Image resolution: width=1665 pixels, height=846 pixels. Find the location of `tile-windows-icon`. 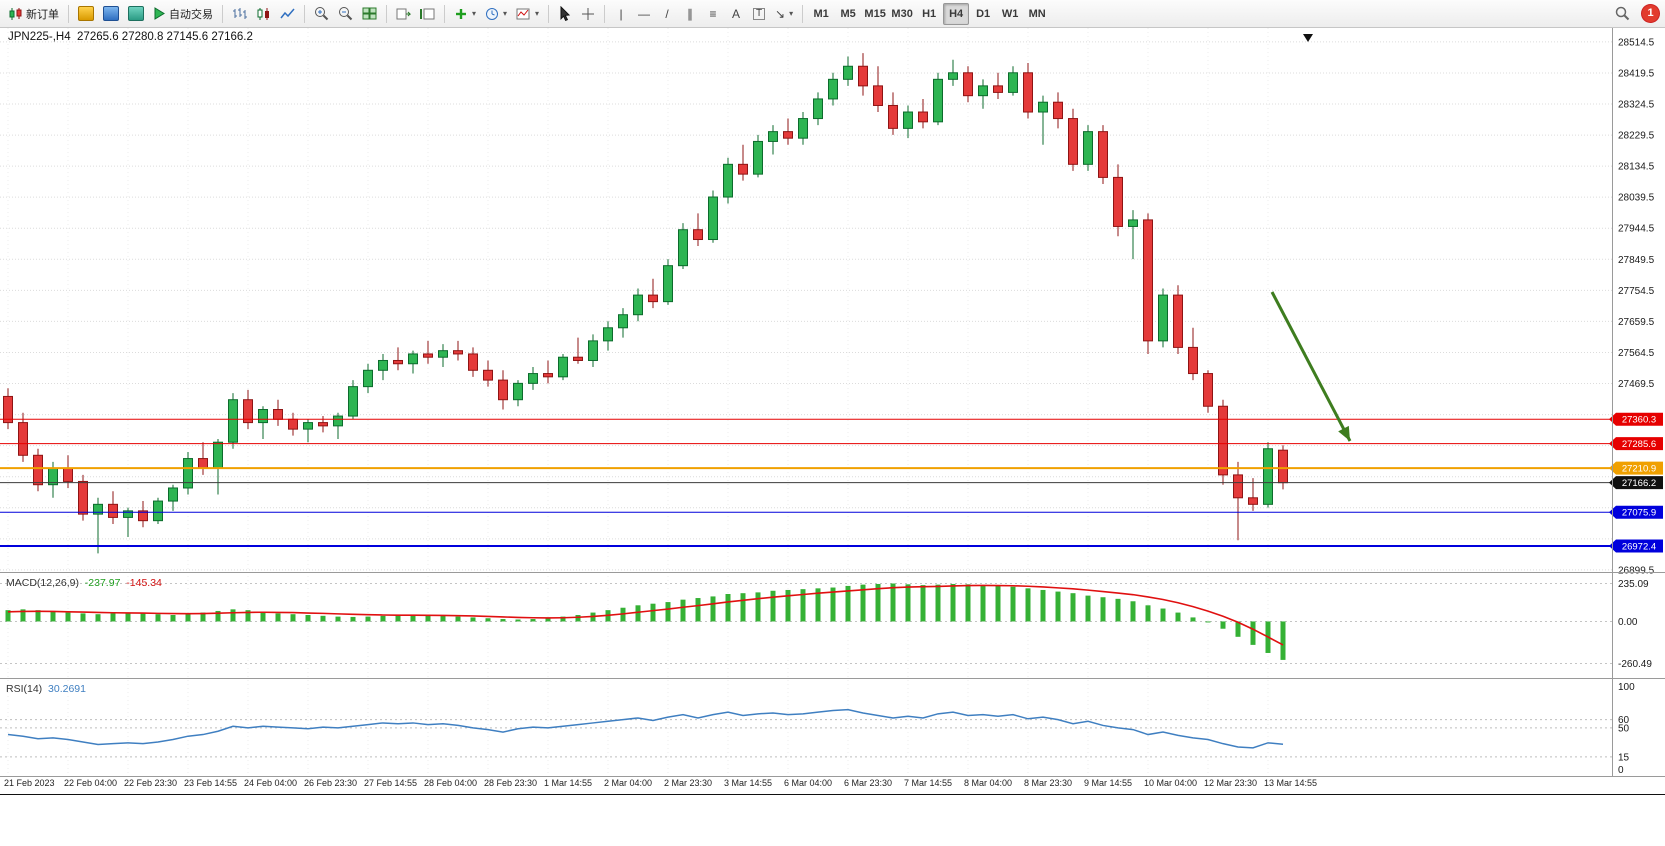

tile-windows-icon is located at coordinates (369, 13).